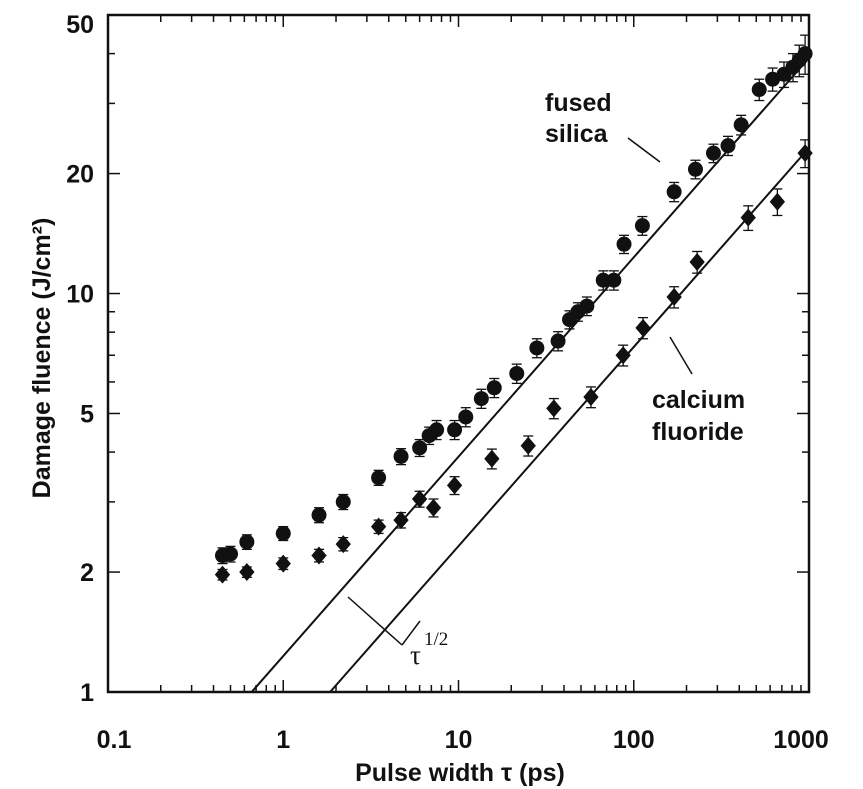  Describe the element at coordinates (87, 573) in the screenshot. I see `y-tick-label: 2` at that location.